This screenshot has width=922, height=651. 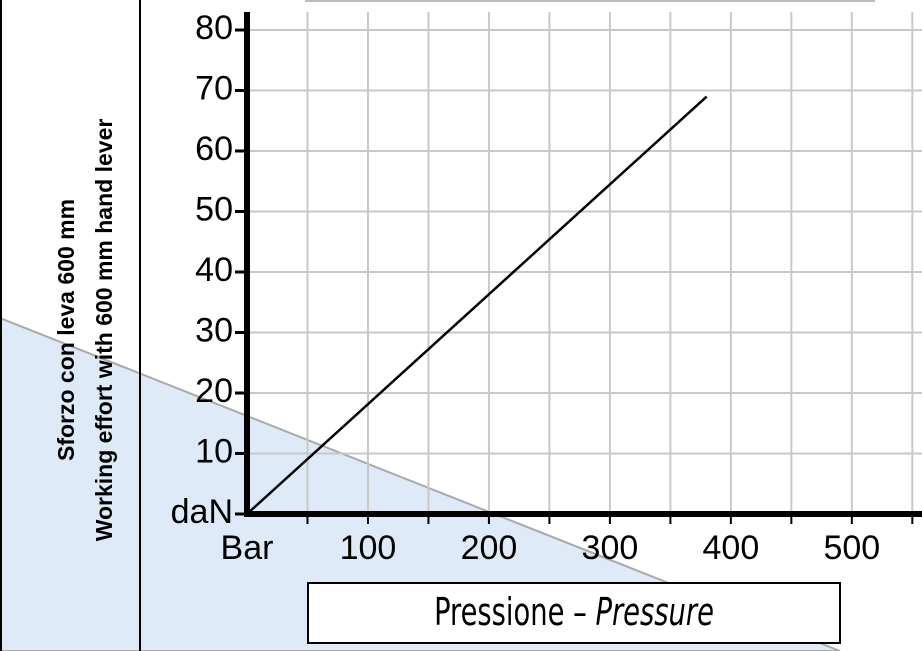 What do you see at coordinates (214, 330) in the screenshot?
I see `y-tick-label: 30` at bounding box center [214, 330].